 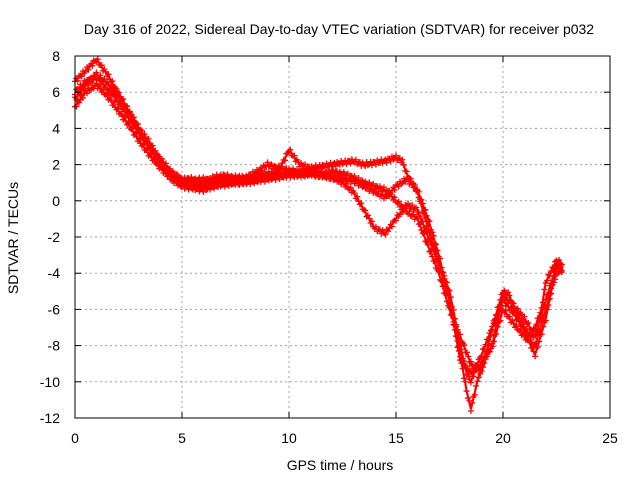 I want to click on y-tick-label: 0, so click(x=56, y=201).